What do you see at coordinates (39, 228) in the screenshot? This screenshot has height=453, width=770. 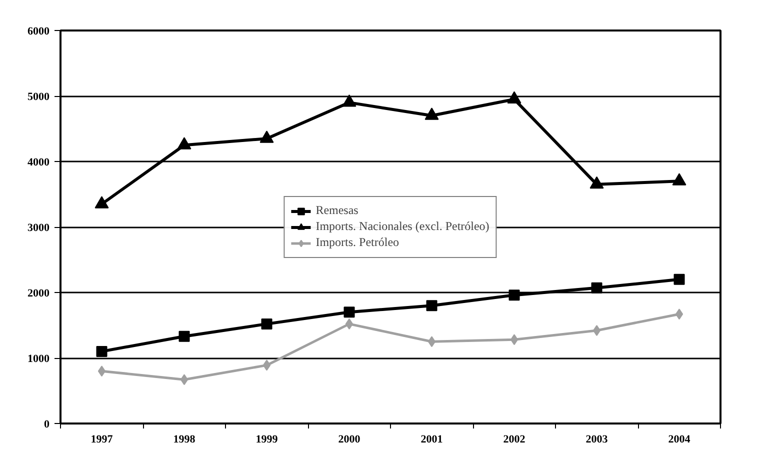 I see `y-tick-label: 3000` at bounding box center [39, 228].